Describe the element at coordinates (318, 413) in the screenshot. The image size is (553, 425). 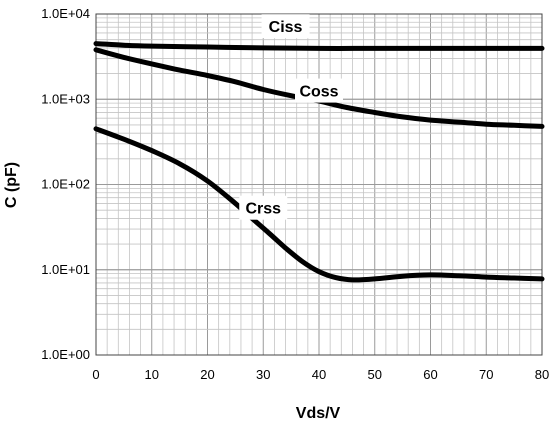
I see `x-axis-title: Vds/V` at that location.